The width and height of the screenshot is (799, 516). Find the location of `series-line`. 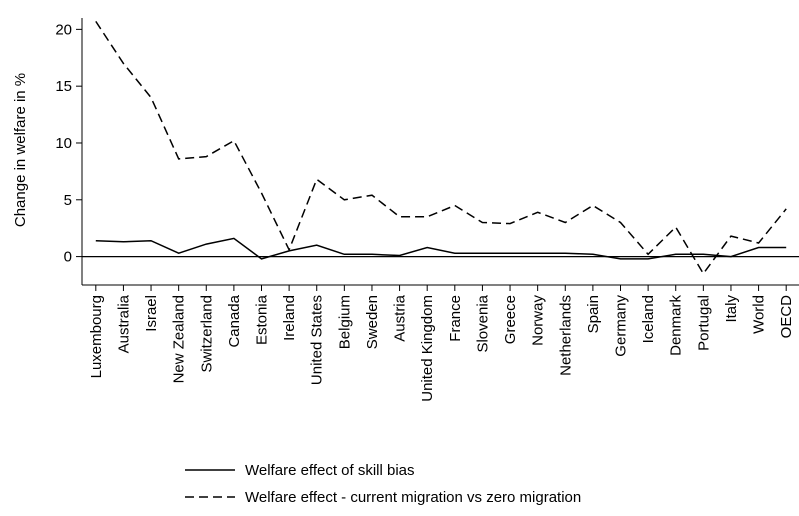

series-line is located at coordinates (441, 248).